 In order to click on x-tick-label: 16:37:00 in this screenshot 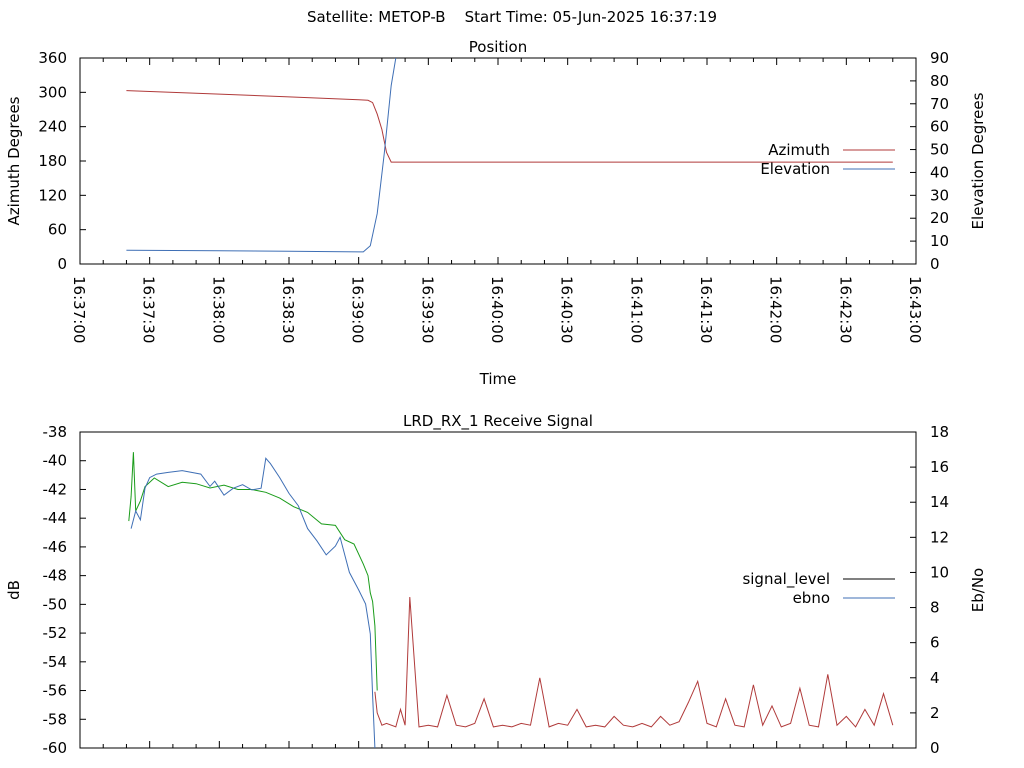, I will do `click(79, 309)`.